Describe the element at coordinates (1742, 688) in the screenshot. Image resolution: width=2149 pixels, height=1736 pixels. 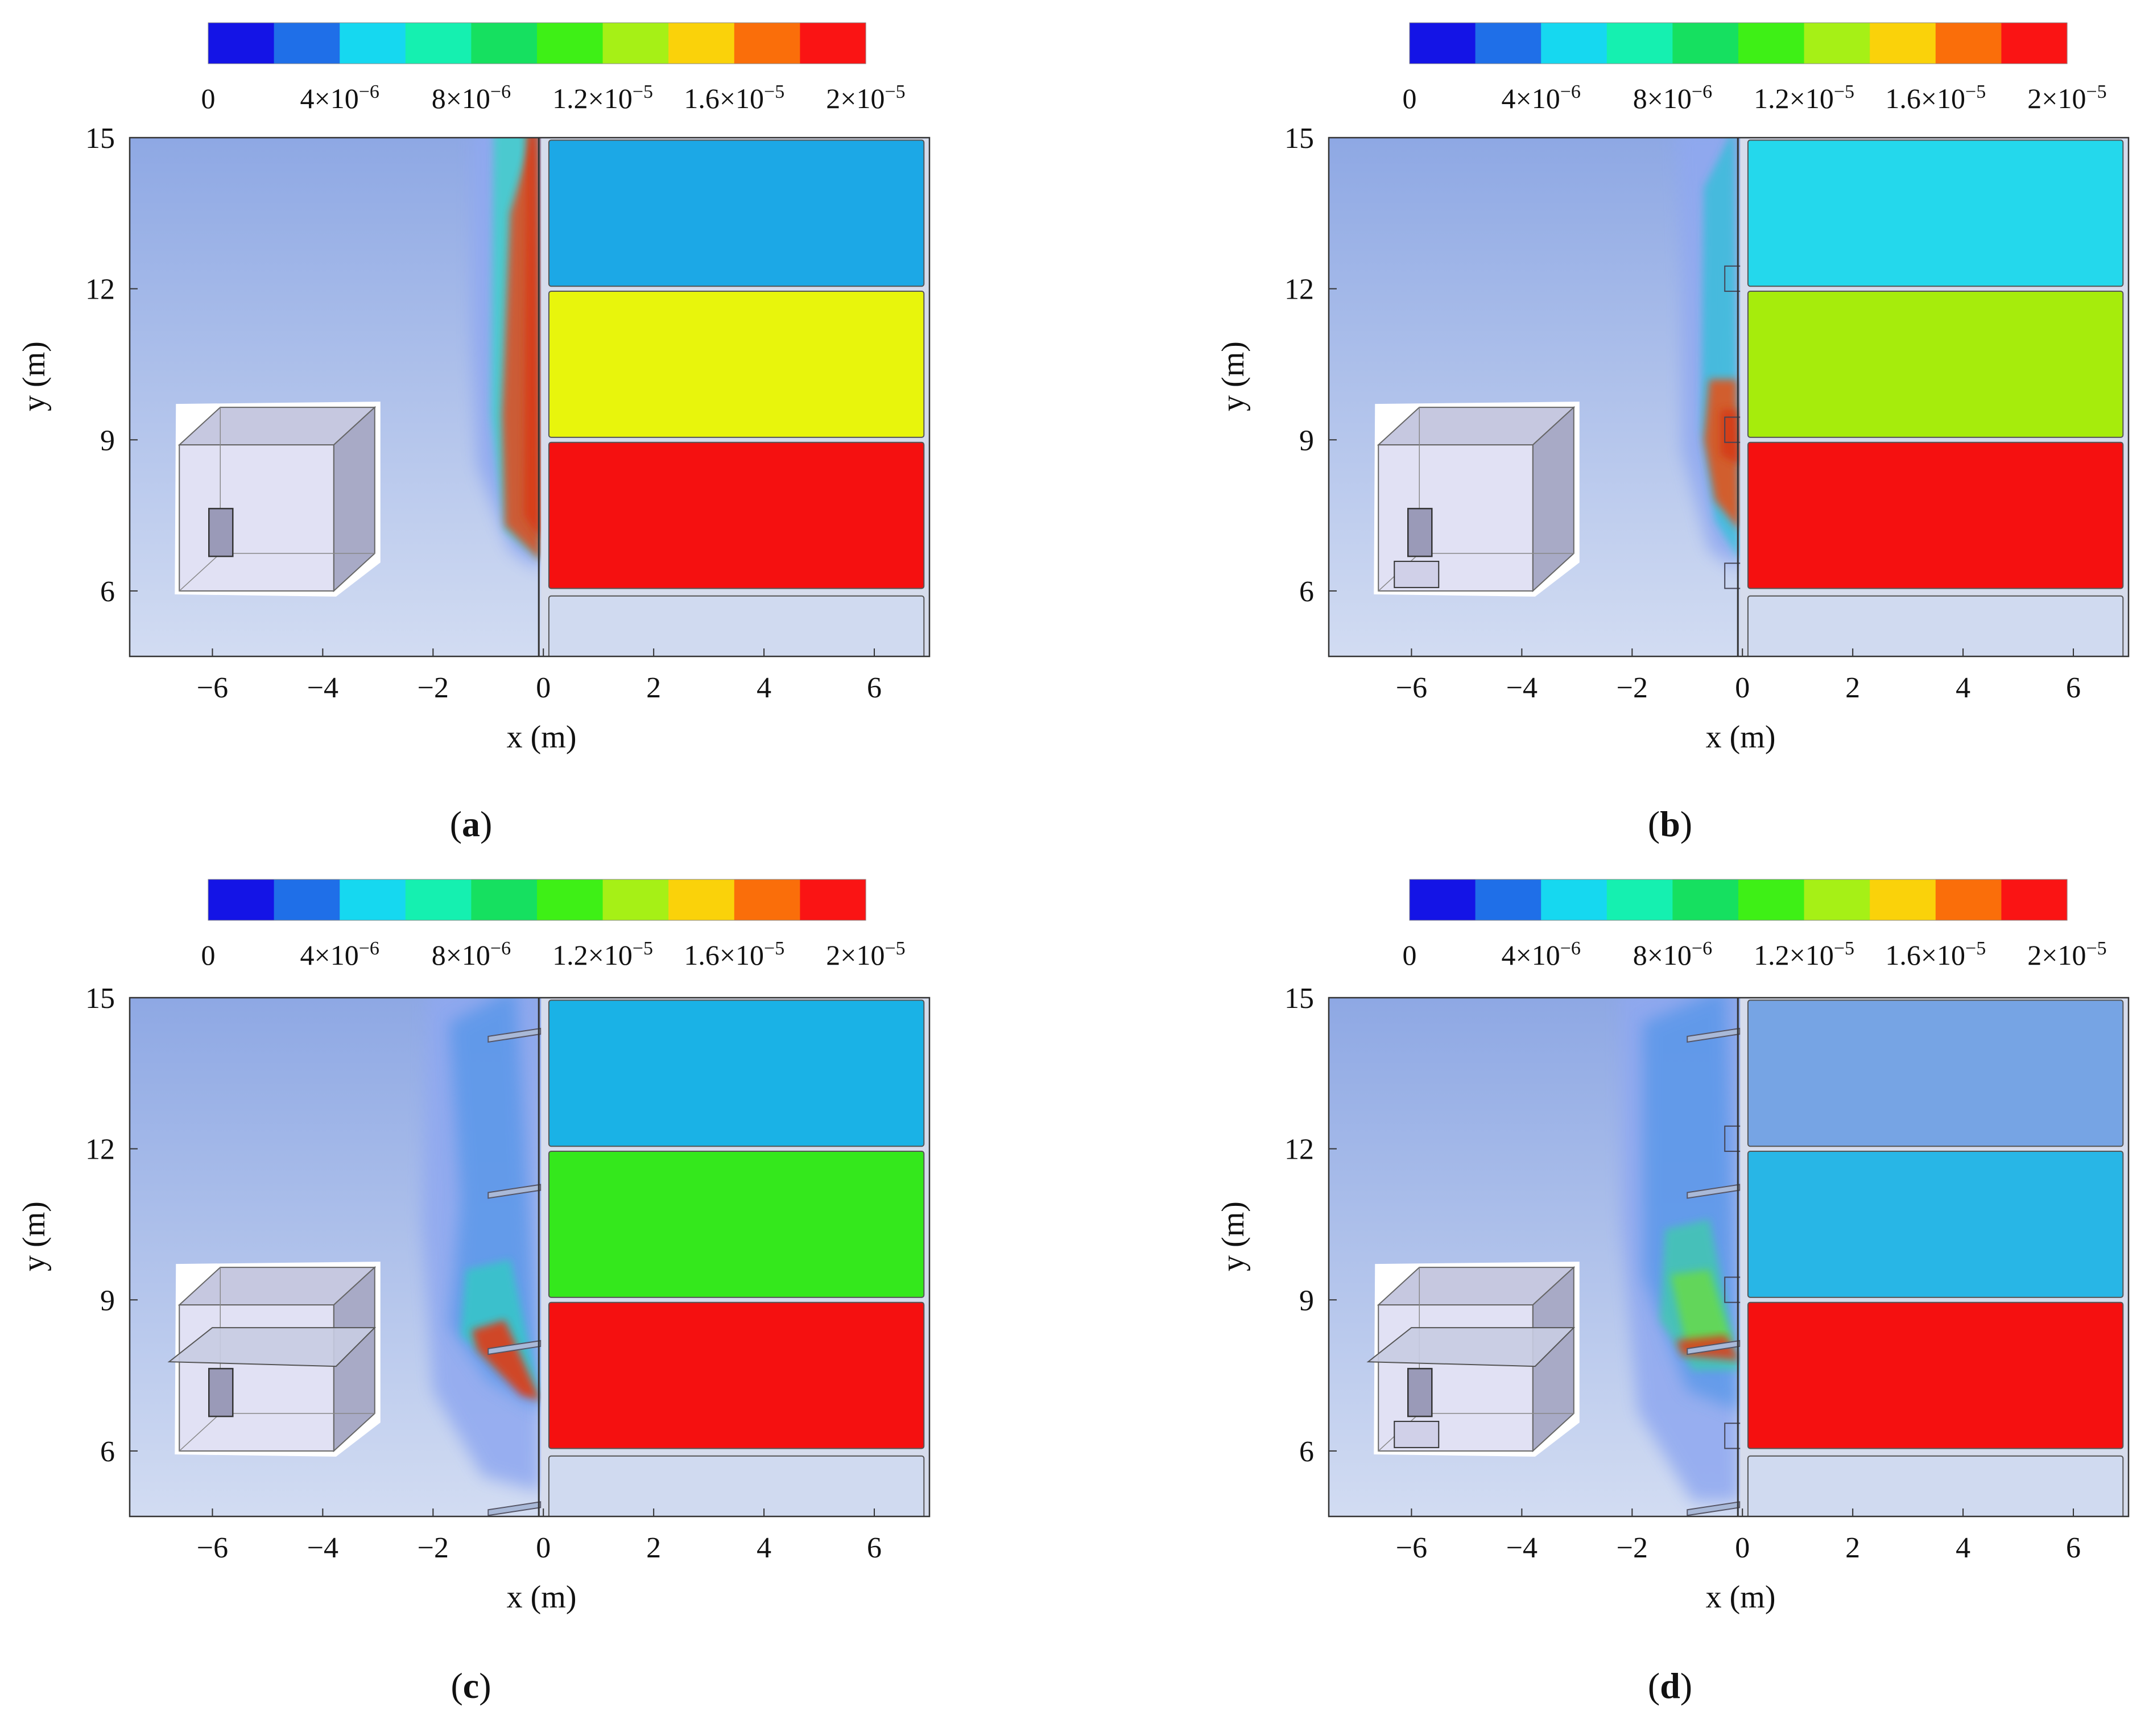
I see `x-tick-label: 0` at that location.